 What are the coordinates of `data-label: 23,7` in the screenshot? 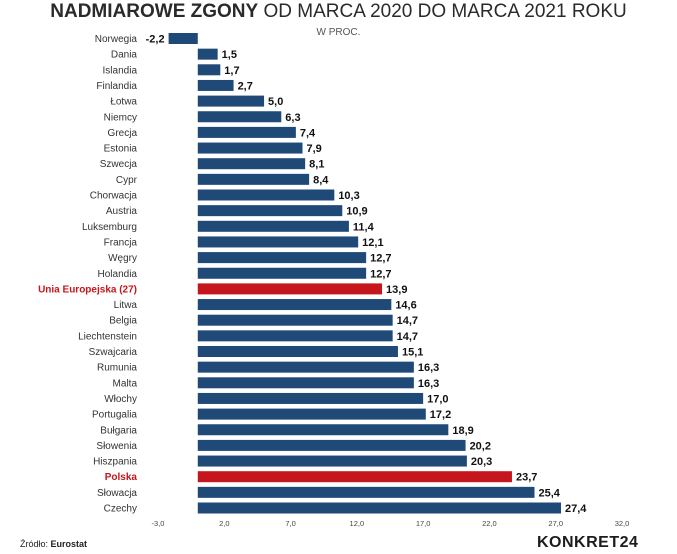 It's located at (526, 478).